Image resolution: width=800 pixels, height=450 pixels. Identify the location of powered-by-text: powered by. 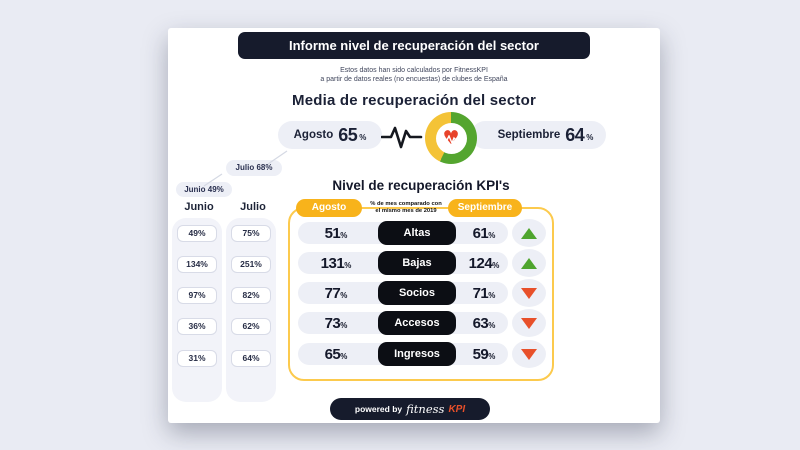
(378, 409).